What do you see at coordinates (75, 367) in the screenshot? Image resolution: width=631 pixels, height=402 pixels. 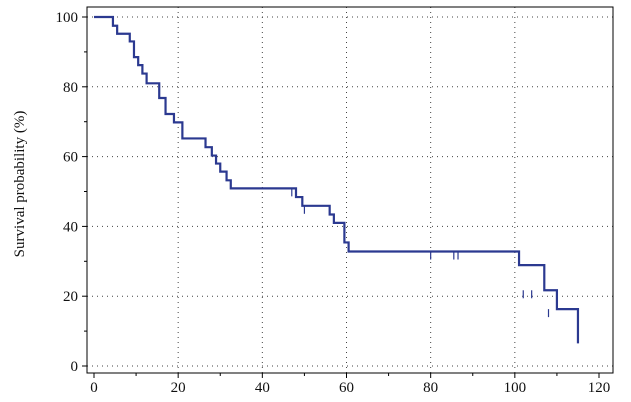 I see `y-tick-label: 0` at bounding box center [75, 367].